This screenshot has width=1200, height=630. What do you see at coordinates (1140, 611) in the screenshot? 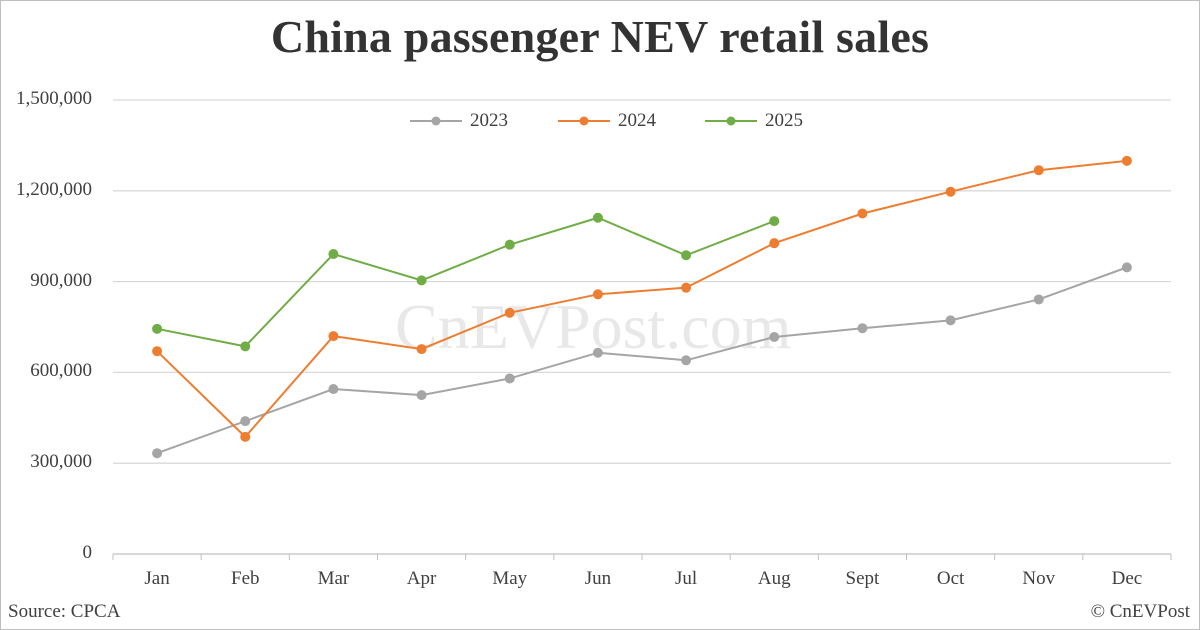
I see `copyright-note: © CnEVPost` at bounding box center [1140, 611].